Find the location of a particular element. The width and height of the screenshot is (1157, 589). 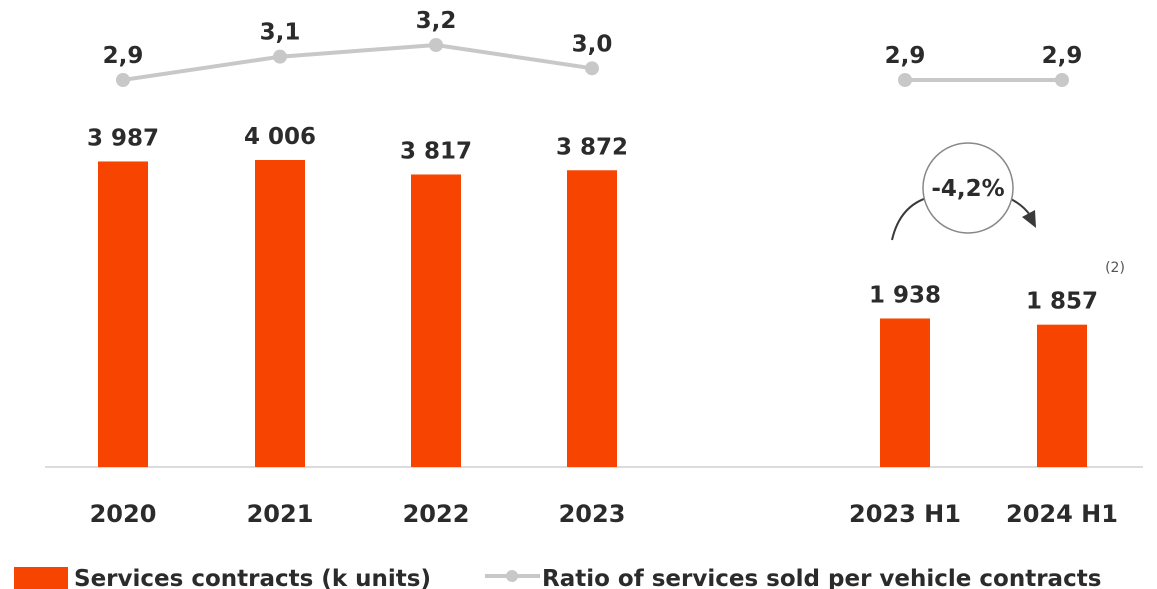

legend-bar-label: Services contracts (k units) is located at coordinates (252, 577).